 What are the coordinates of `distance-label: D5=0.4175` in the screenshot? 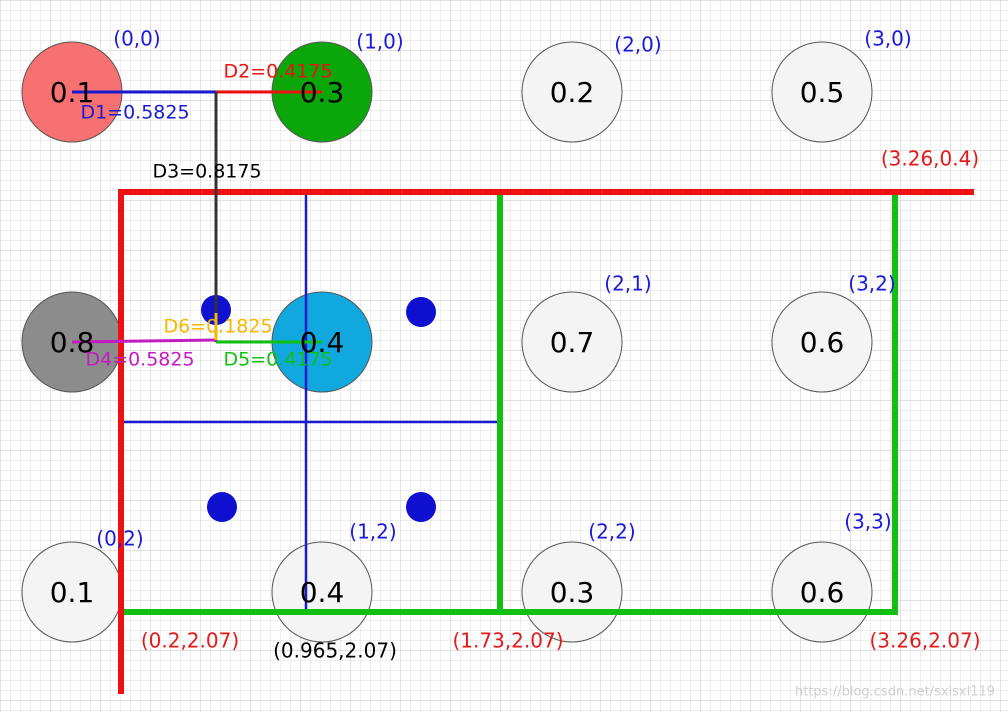 It's located at (277, 360).